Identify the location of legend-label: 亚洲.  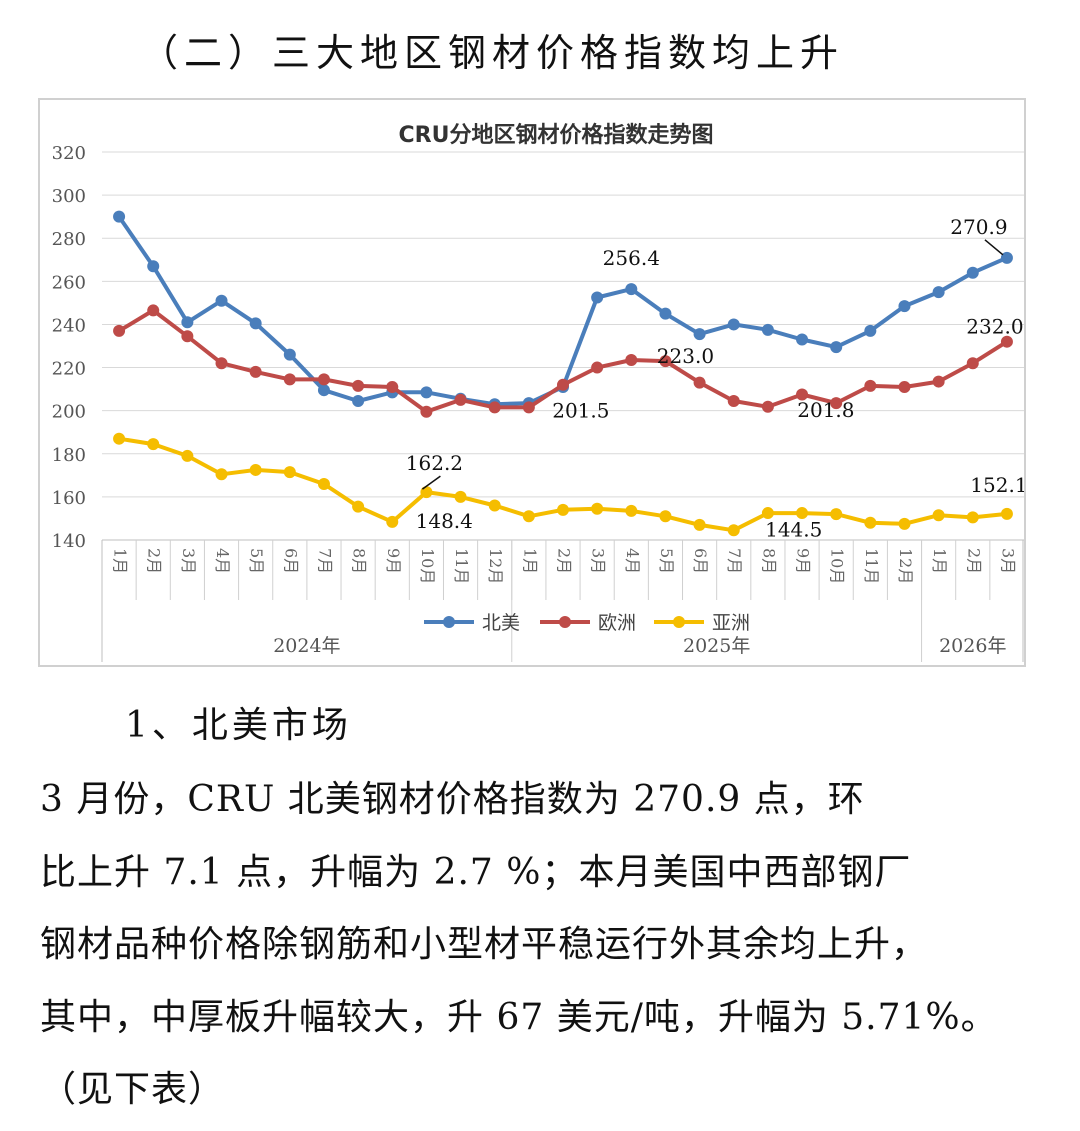
(731, 623).